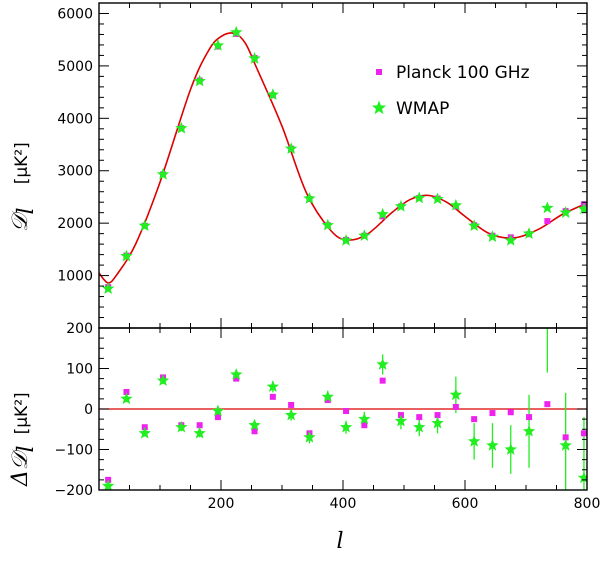  Describe the element at coordinates (339, 541) in the screenshot. I see `x-axis-label: l` at that location.